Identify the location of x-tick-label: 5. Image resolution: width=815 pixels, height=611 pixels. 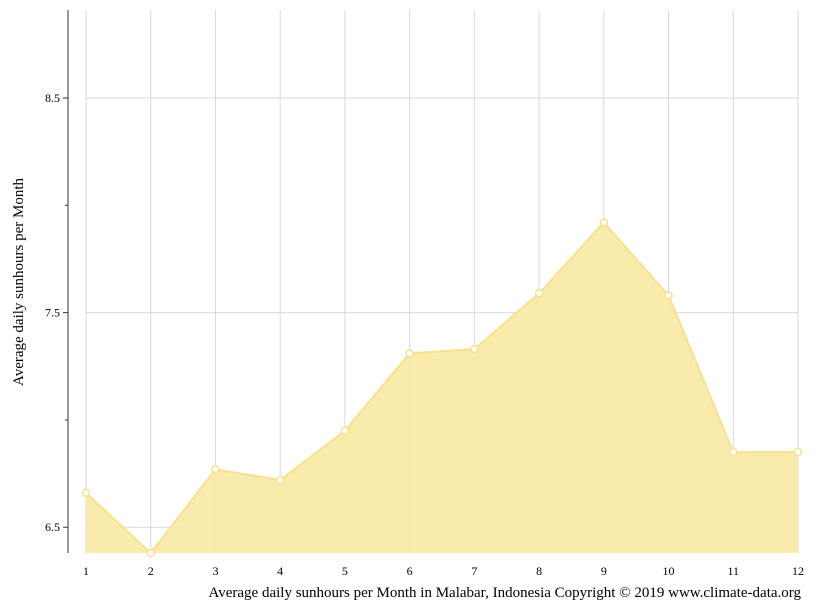
(345, 571).